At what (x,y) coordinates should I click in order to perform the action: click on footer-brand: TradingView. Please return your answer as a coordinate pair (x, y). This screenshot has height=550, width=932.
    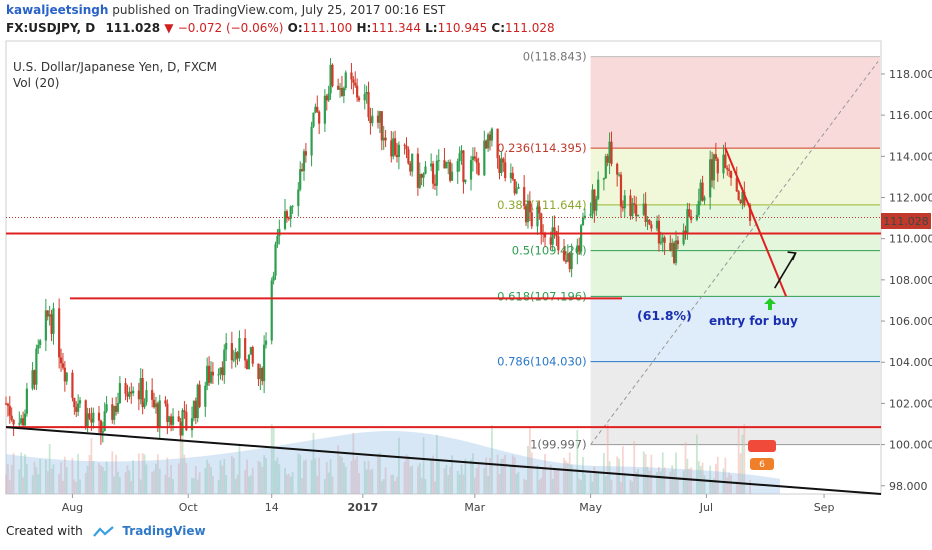
    Looking at the image, I should click on (164, 531).